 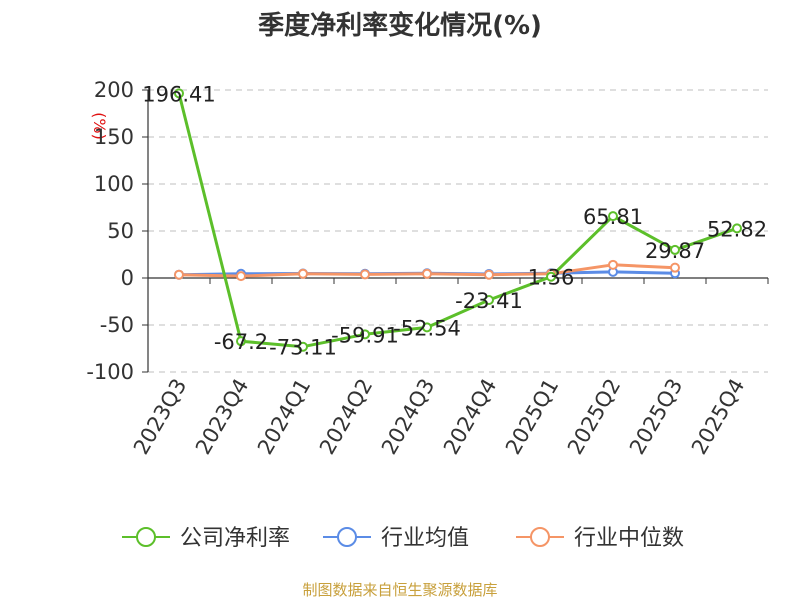 I want to click on y-tick-label: 0, so click(x=127, y=278).